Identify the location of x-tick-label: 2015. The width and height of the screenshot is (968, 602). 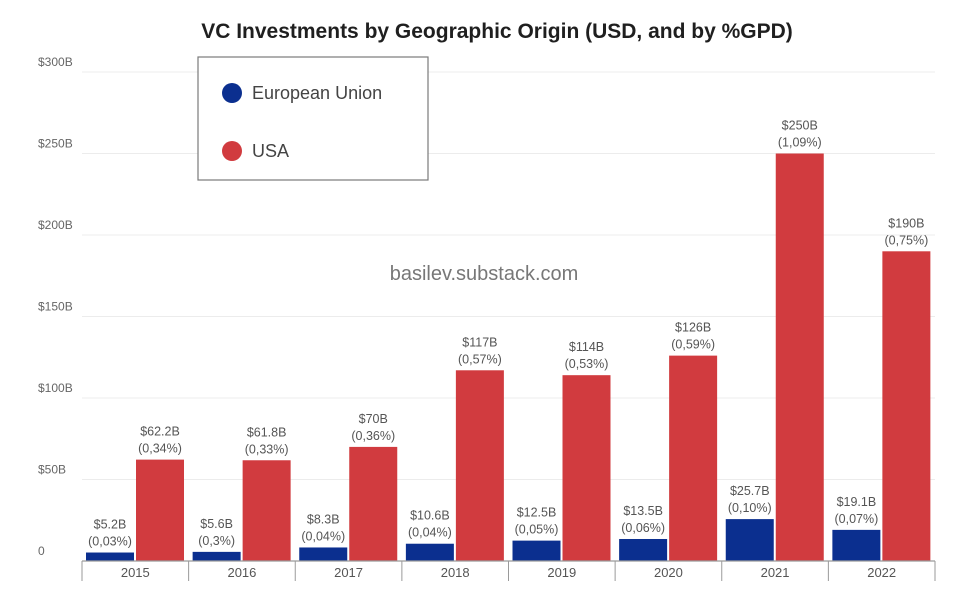
(135, 572).